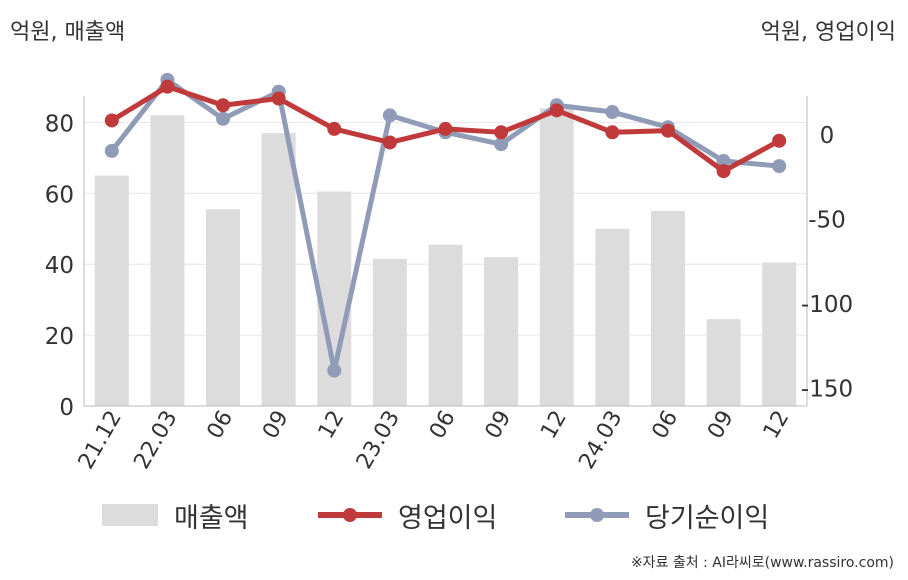 This screenshot has height=580, width=908. I want to click on legend: 매출액 영업이익 당기순이익, so click(454, 515).